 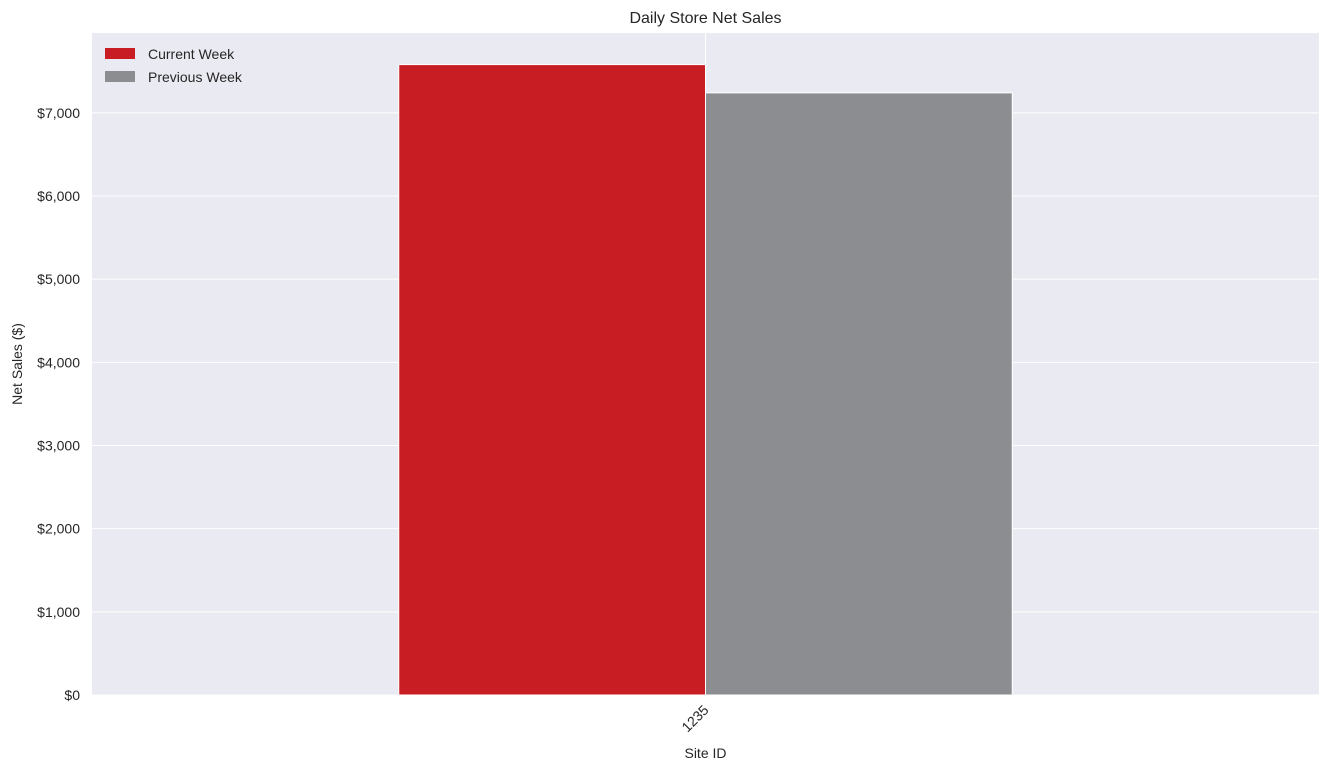 I want to click on x-tick-label: 1235, so click(x=694, y=718).